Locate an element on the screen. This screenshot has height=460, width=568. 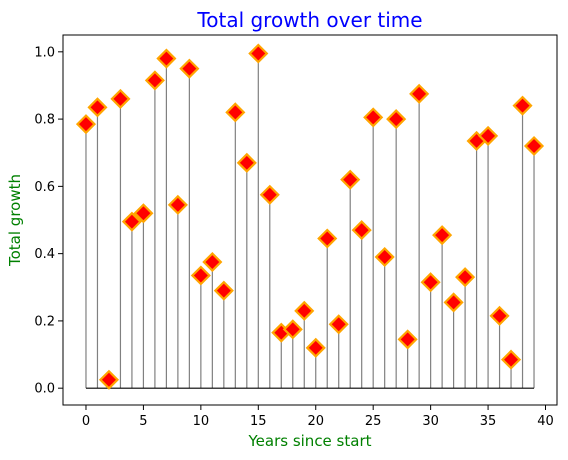
x-tick-label: 0 is located at coordinates (86, 421).